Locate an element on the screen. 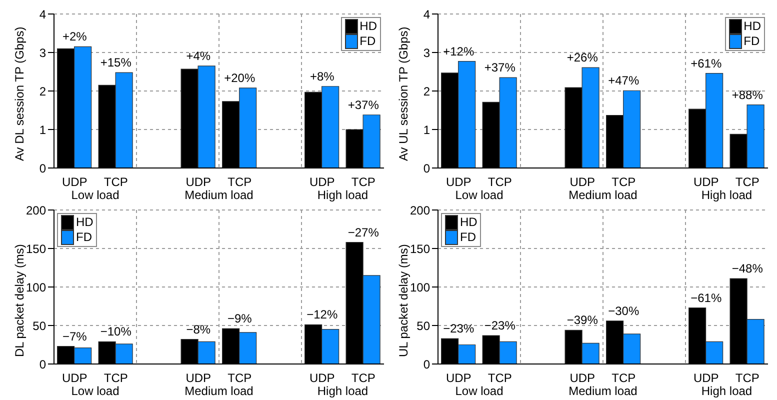 The width and height of the screenshot is (777, 400). annotation: −7% is located at coordinates (75, 336).